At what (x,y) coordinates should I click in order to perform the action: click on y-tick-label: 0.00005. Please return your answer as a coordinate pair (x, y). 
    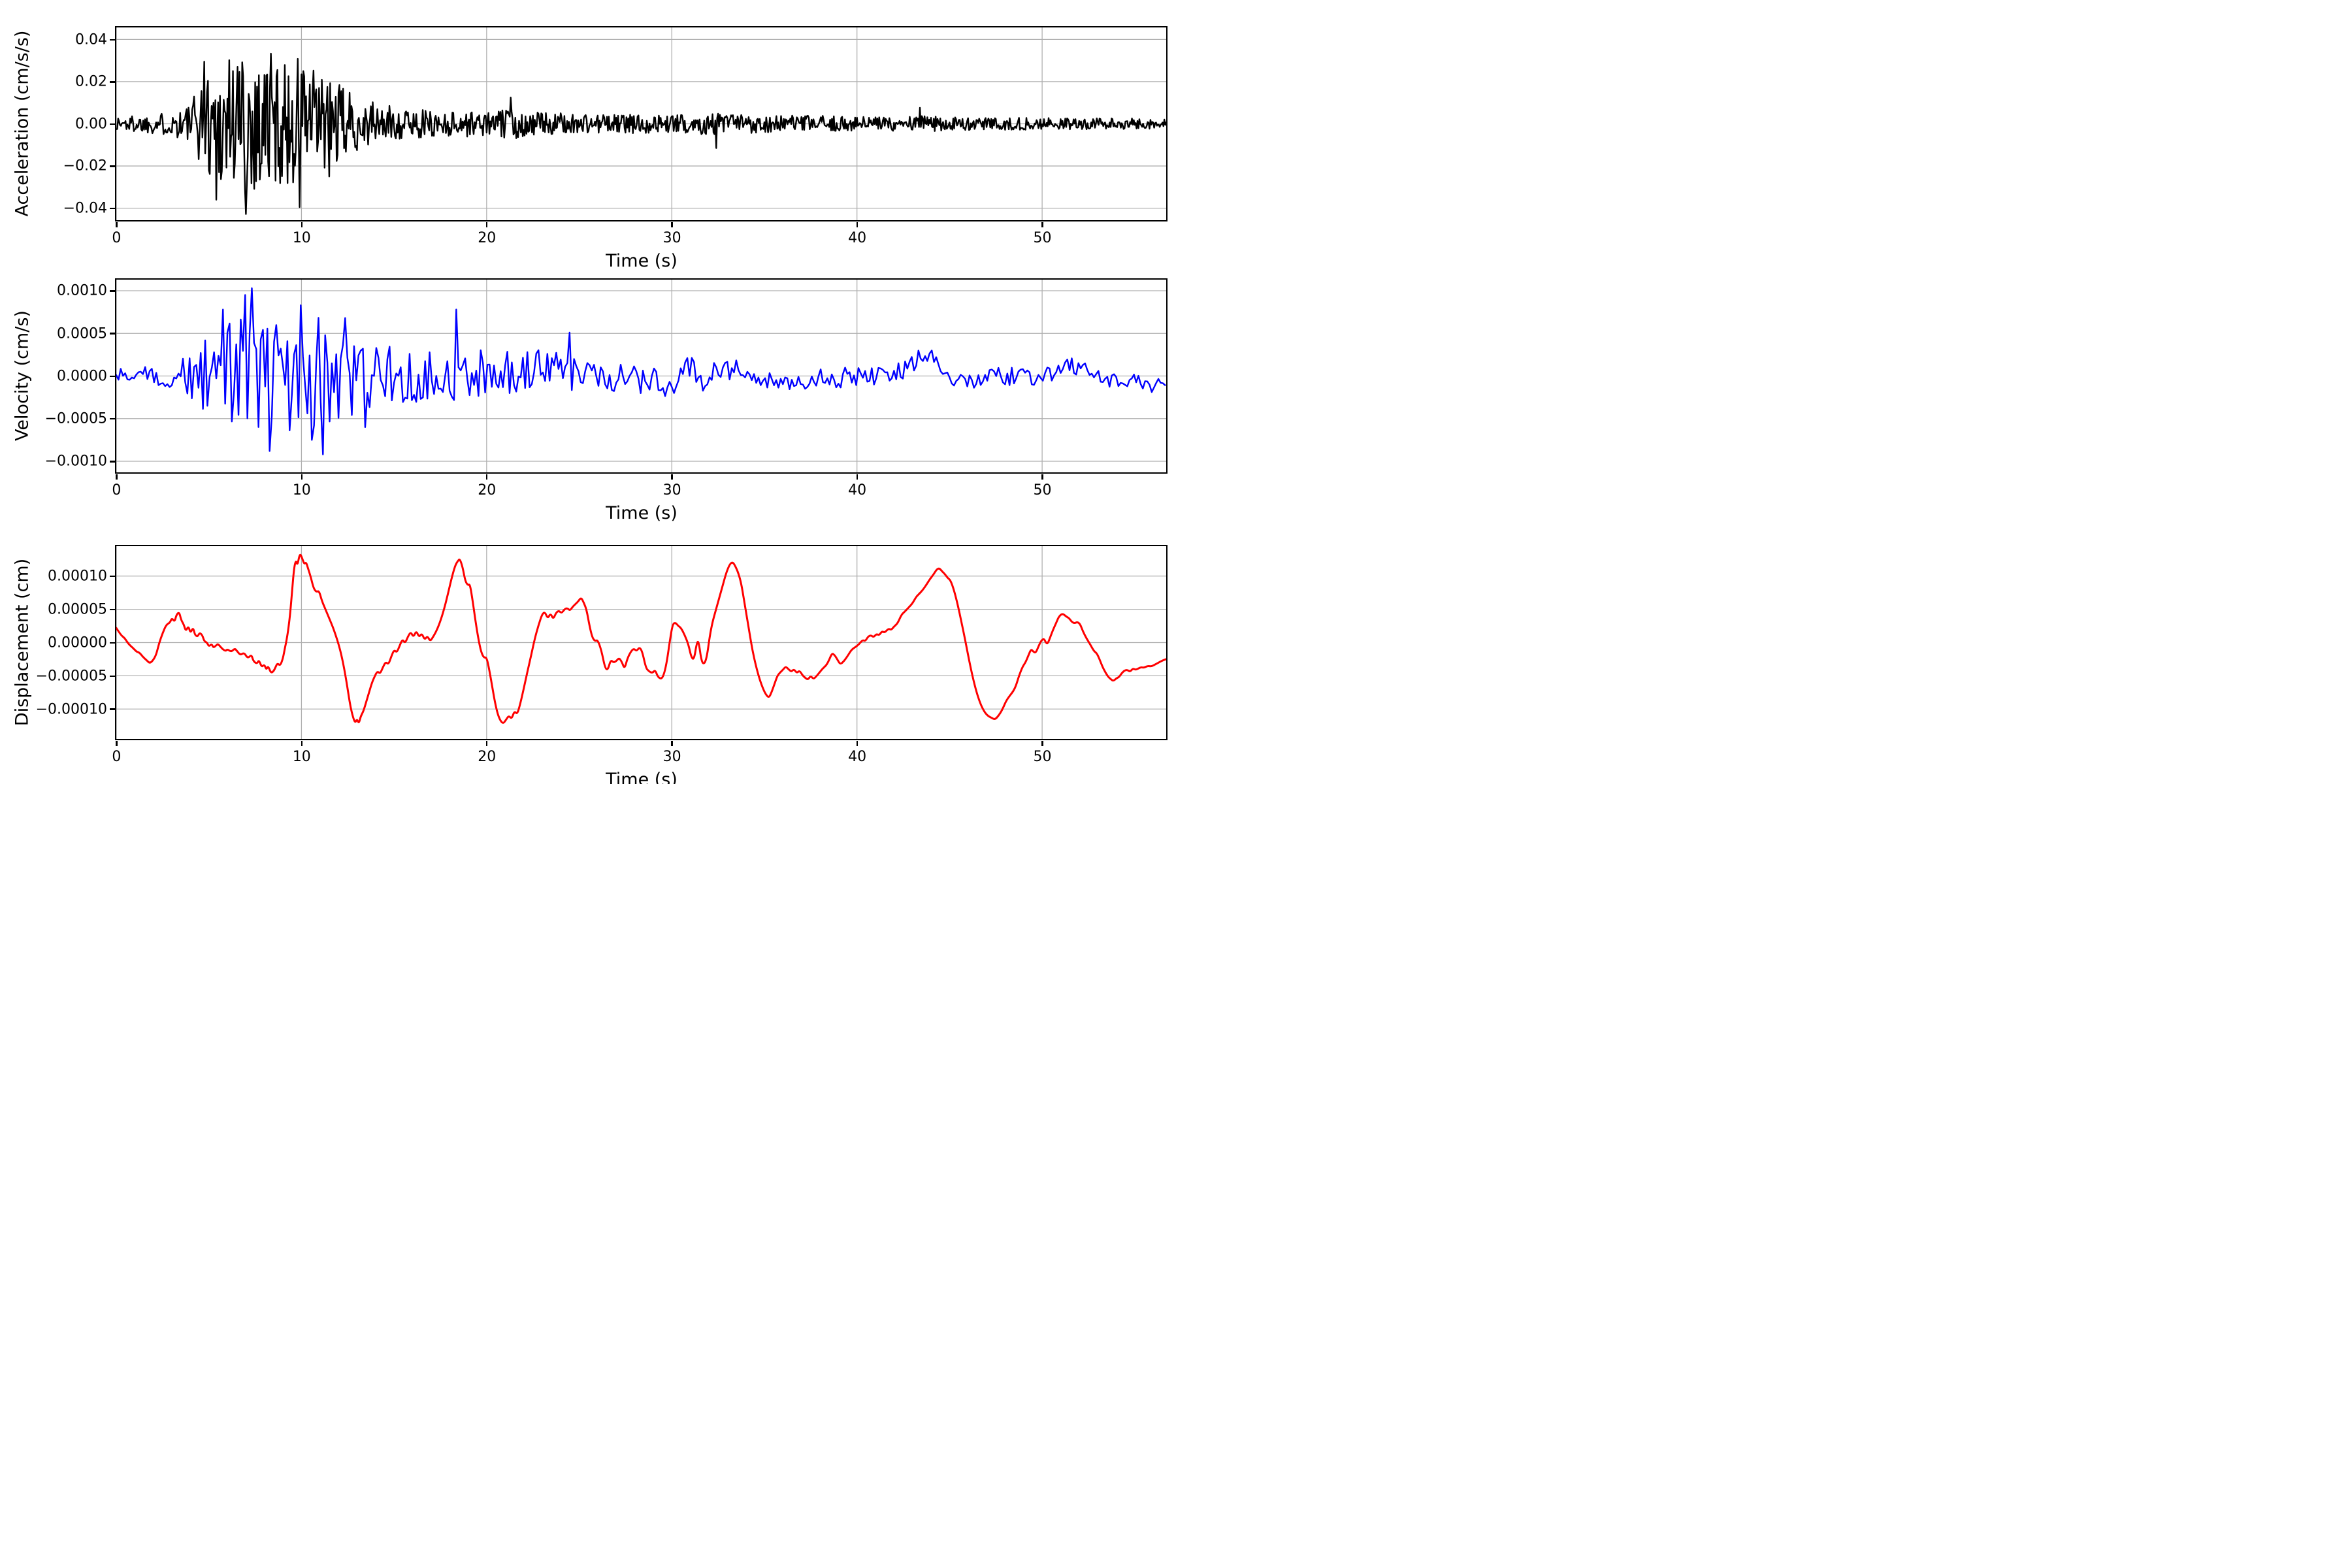
    Looking at the image, I should click on (77, 609).